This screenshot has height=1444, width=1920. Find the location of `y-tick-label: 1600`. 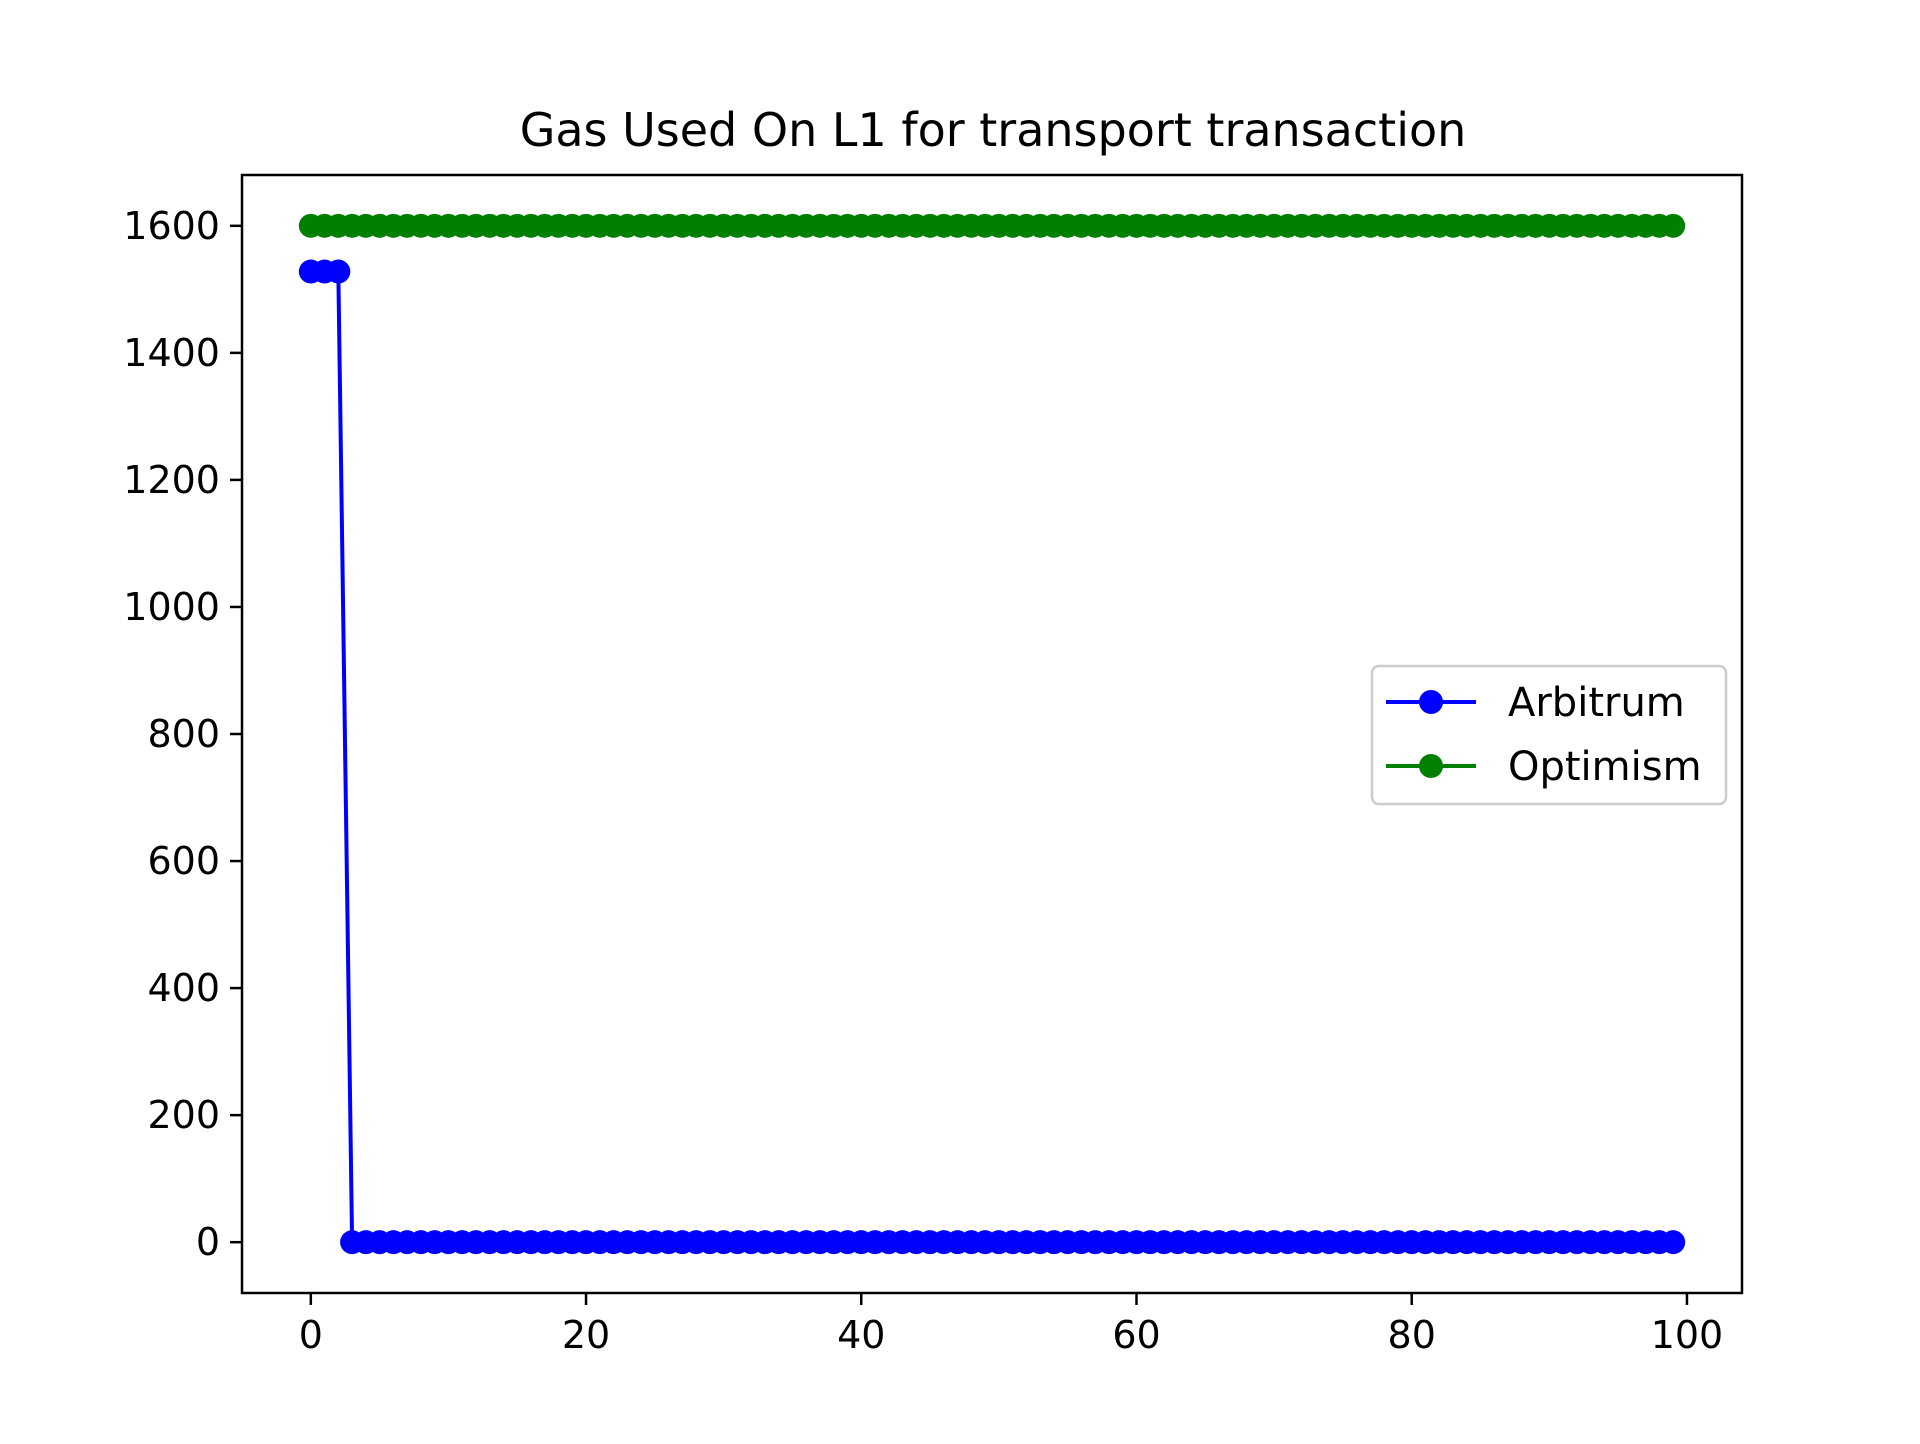

y-tick-label: 1600 is located at coordinates (171, 226).